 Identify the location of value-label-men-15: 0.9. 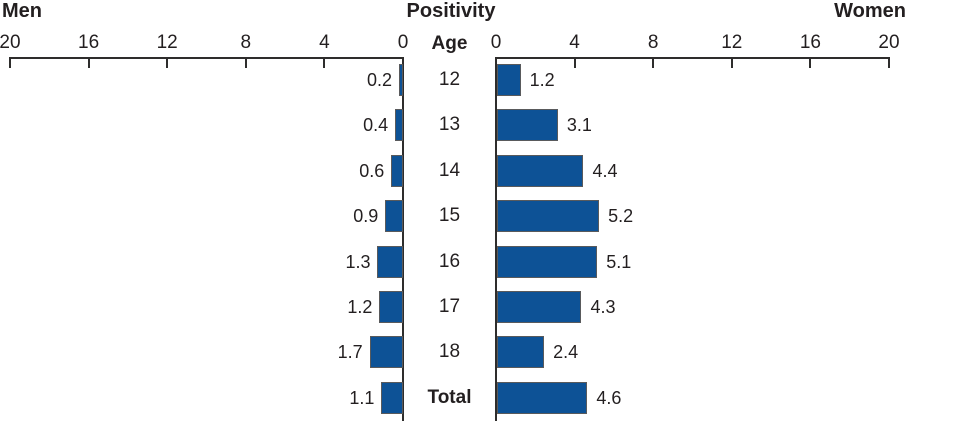
(366, 216).